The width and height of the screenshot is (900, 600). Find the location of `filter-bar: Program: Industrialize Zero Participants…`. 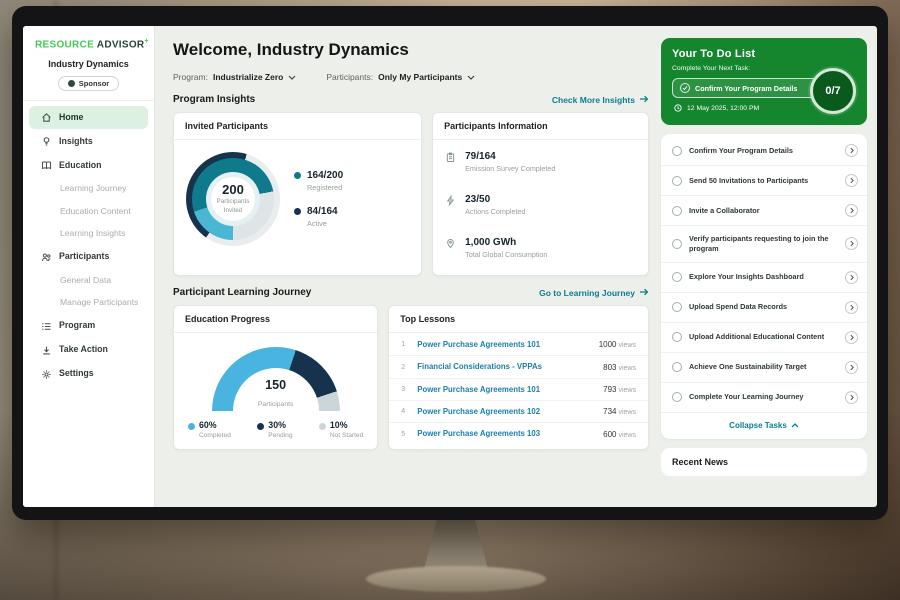

filter-bar: Program: Industrialize Zero Participants… is located at coordinates (411, 77).